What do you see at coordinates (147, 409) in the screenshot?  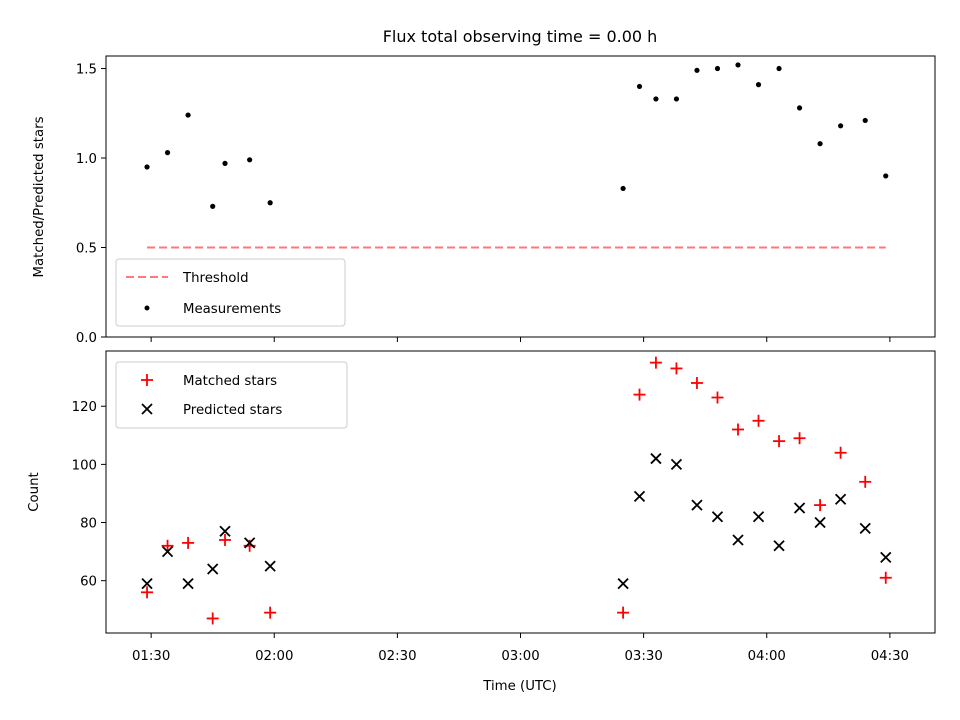 I see `predicted-legend-marker` at bounding box center [147, 409].